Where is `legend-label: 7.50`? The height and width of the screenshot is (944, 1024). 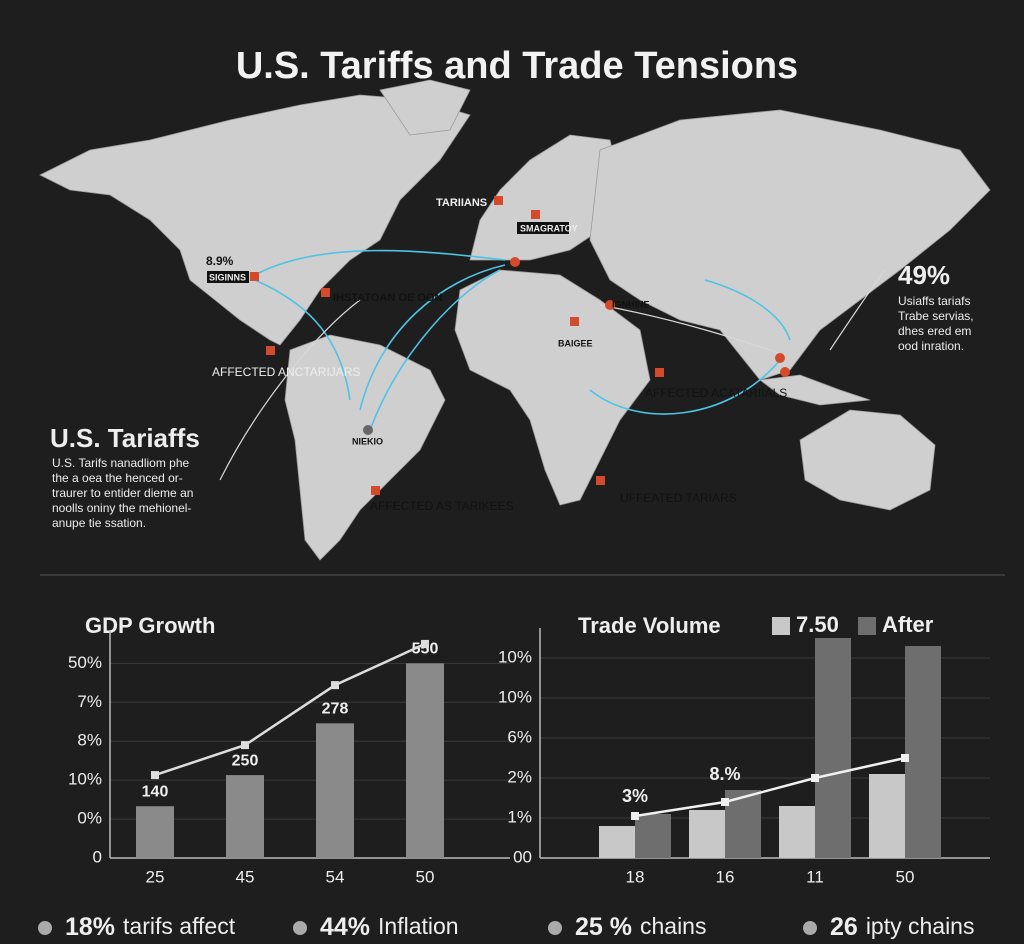
legend-label: 7.50 is located at coordinates (817, 624).